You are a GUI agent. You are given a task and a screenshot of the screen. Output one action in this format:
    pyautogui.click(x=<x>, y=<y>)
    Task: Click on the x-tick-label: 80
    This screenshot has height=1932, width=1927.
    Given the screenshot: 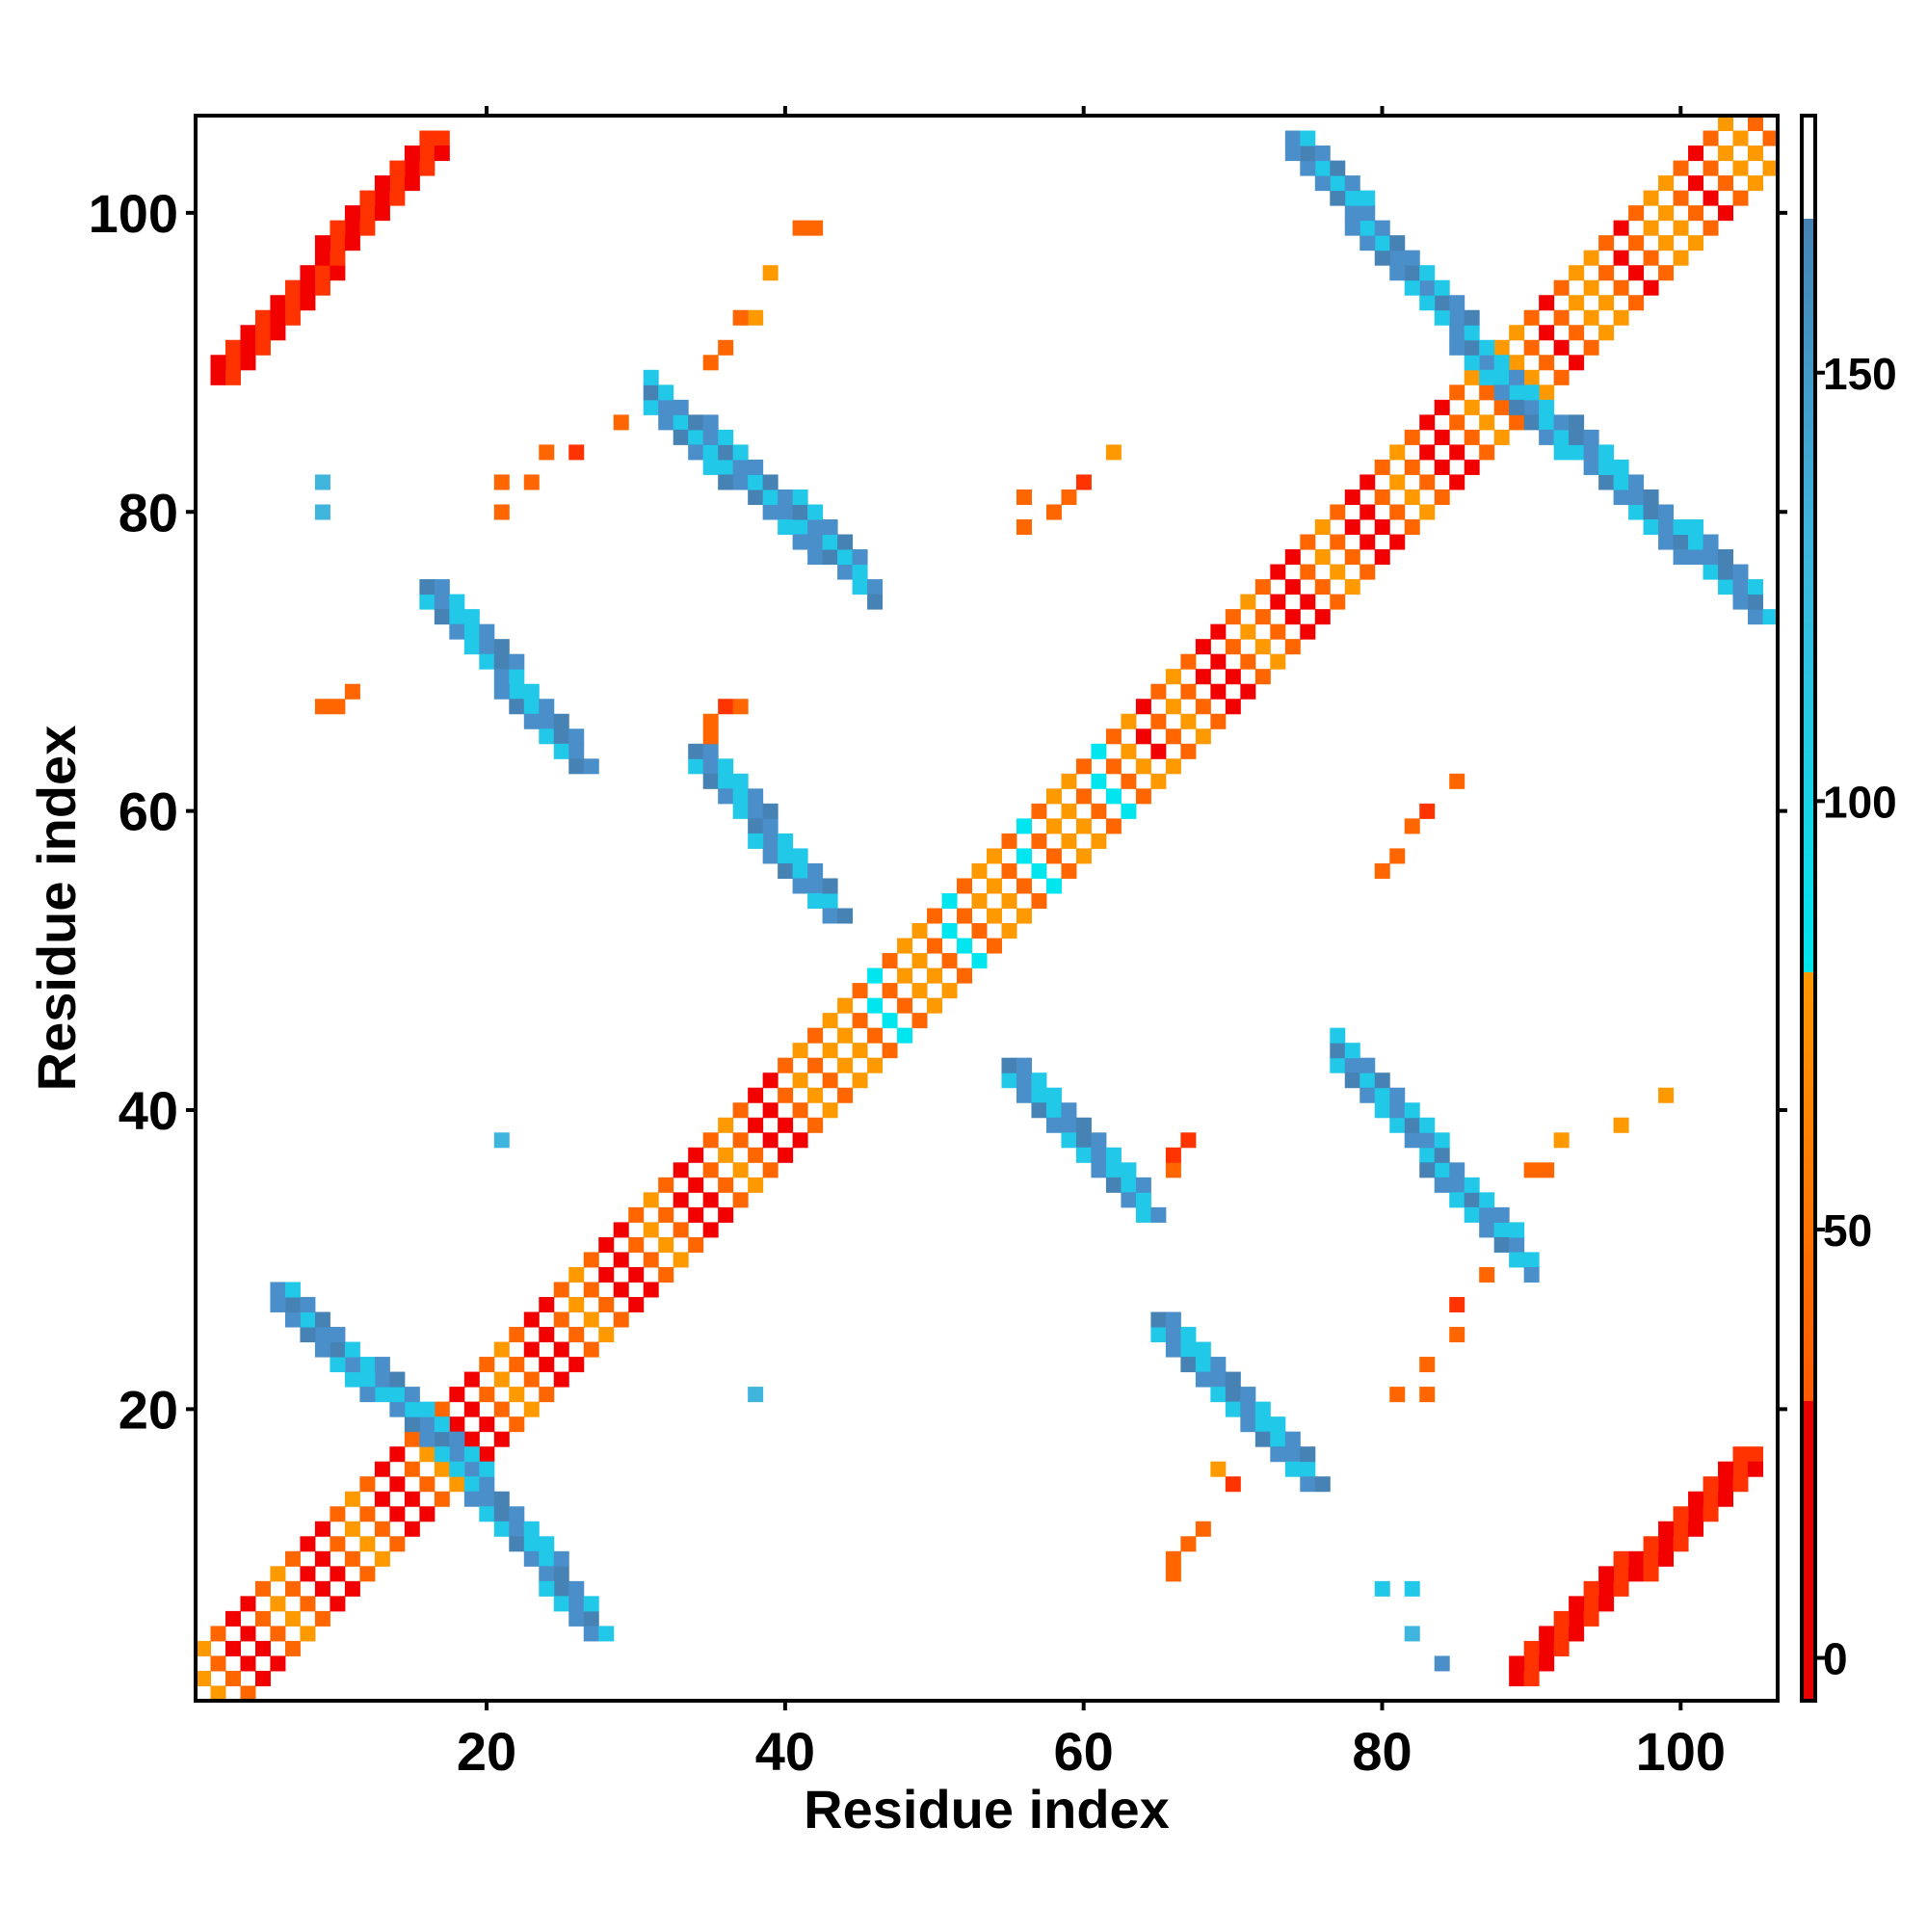 What is the action you would take?
    pyautogui.click(x=1382, y=1751)
    